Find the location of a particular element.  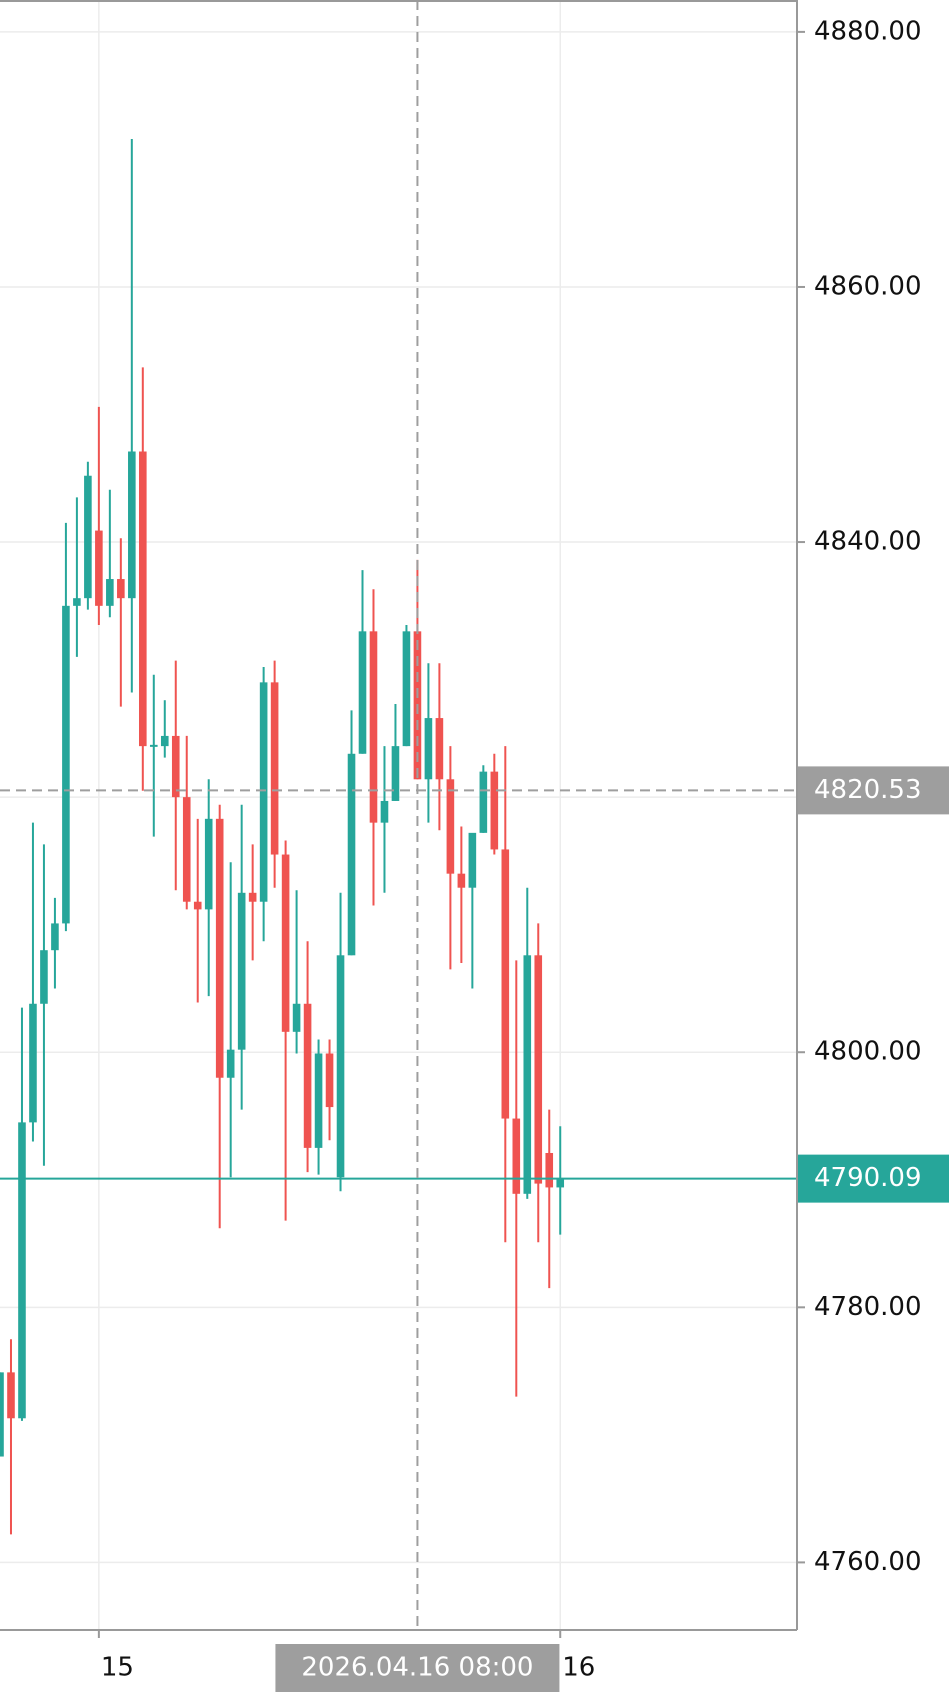

y-tick-label: 4880.00 is located at coordinates (868, 31).